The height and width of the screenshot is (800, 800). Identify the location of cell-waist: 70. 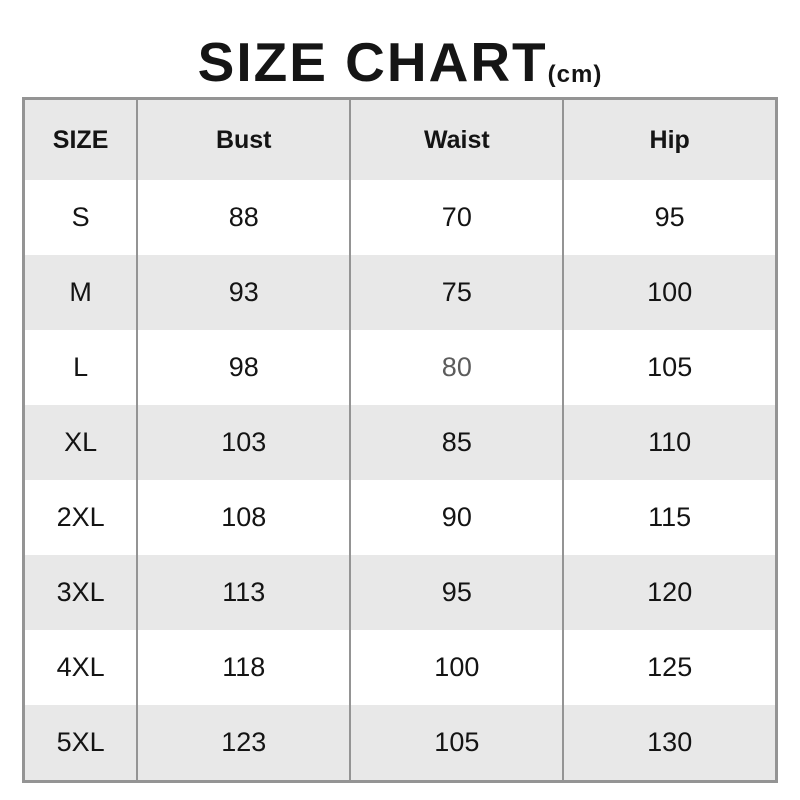
(456, 217).